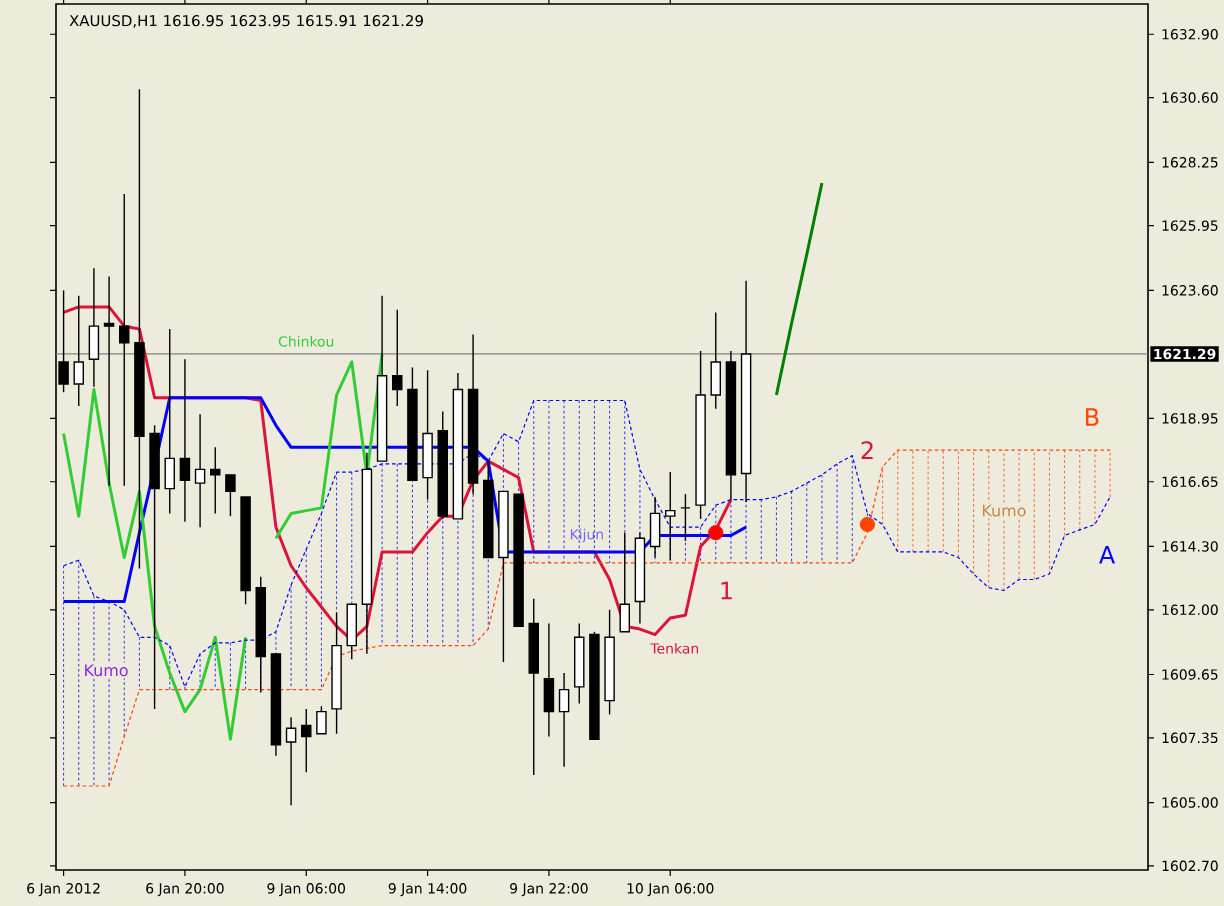 This screenshot has height=906, width=1224. What do you see at coordinates (726, 590) in the screenshot?
I see `annotation: 1` at bounding box center [726, 590].